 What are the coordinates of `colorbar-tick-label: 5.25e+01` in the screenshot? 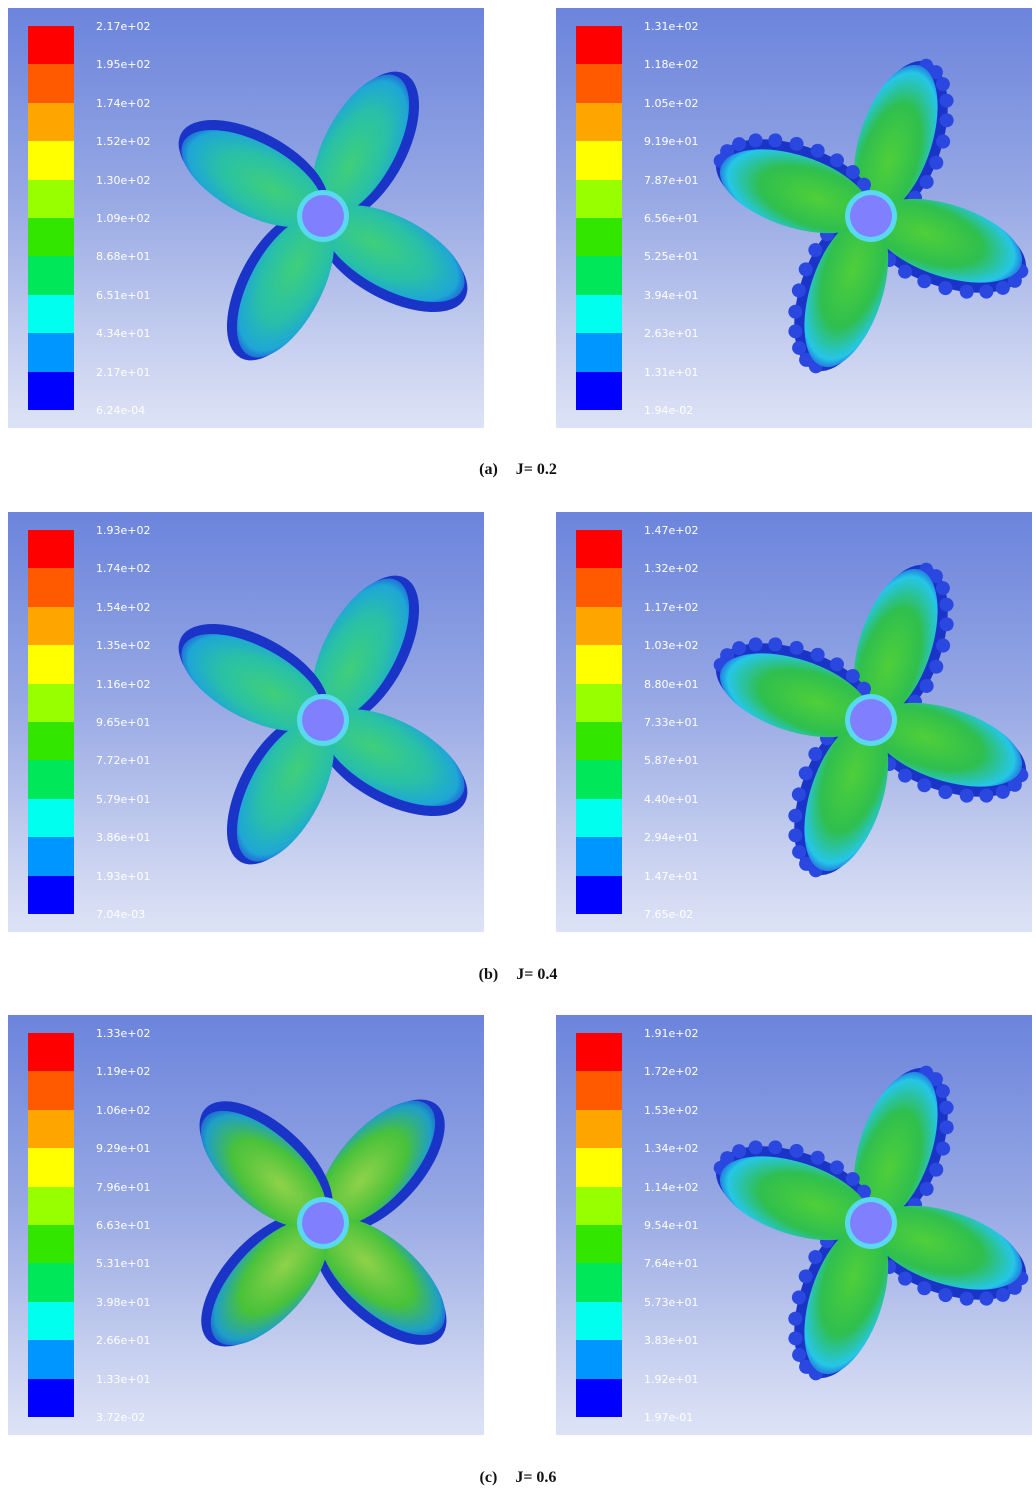 It's located at (671, 257).